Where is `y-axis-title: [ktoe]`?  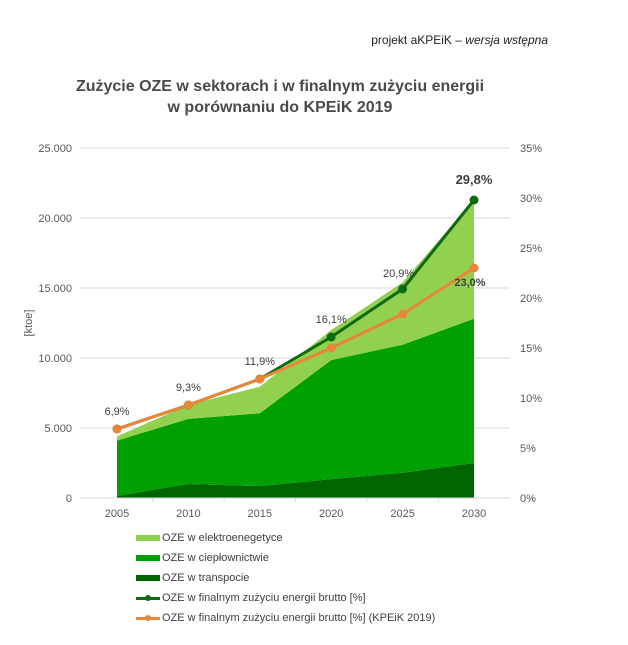 y-axis-title: [ktoe] is located at coordinates (29, 323).